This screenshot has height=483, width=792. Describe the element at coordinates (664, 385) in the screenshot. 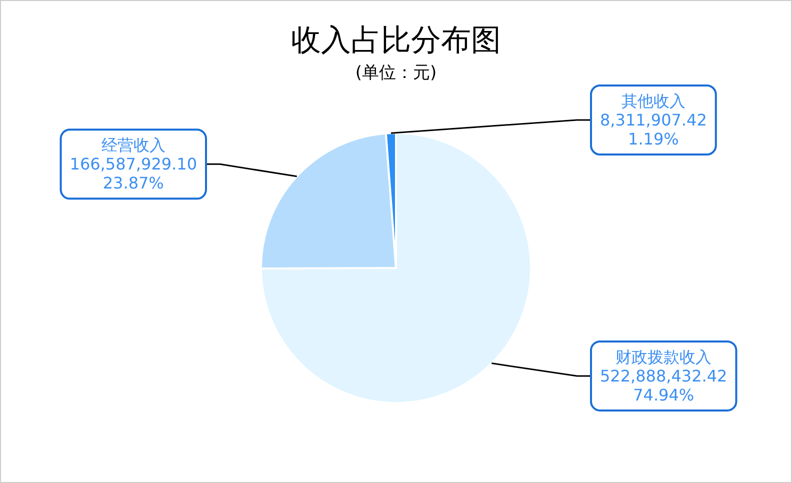

I see `data-label: 522,888,432.42 74.94%` at that location.